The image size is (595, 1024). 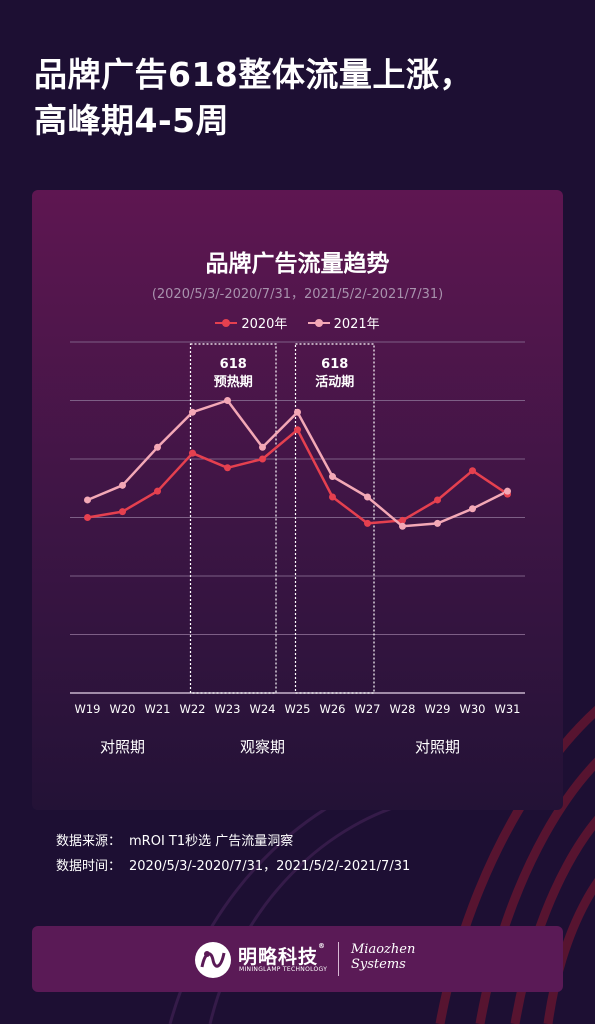 I want to click on registered-mark: ®, so click(x=322, y=946).